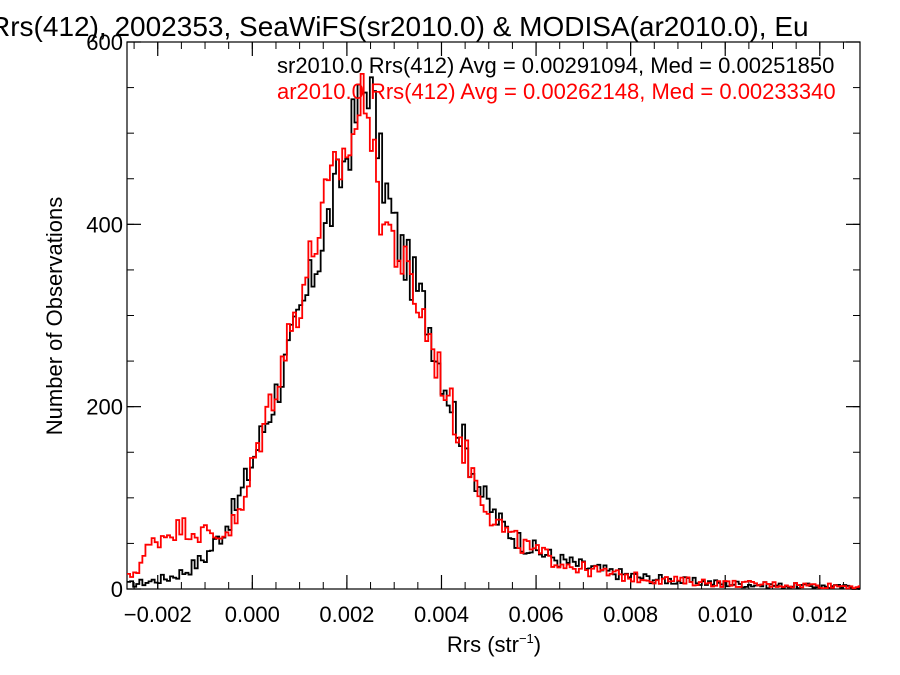 The width and height of the screenshot is (900, 675). What do you see at coordinates (104, 407) in the screenshot?
I see `y-tick-label: 200` at bounding box center [104, 407].